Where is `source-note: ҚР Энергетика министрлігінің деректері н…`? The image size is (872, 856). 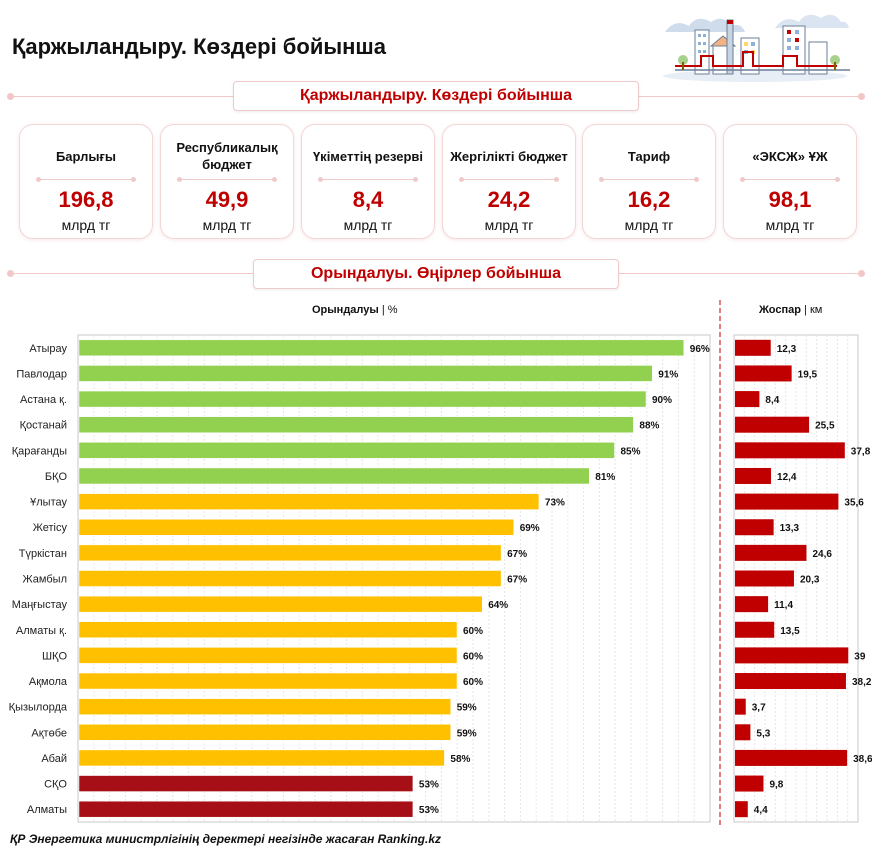
source-note: ҚР Энергетика министрлігінің деректері н… is located at coordinates (225, 839).